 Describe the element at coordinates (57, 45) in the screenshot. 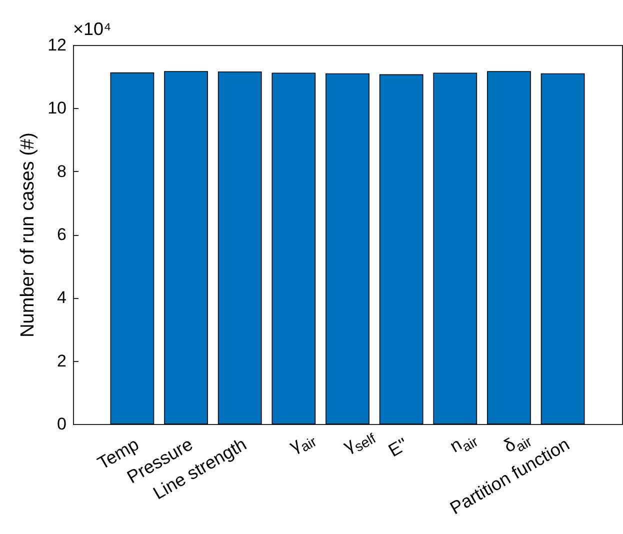

I see `y-tick-label: 12` at that location.